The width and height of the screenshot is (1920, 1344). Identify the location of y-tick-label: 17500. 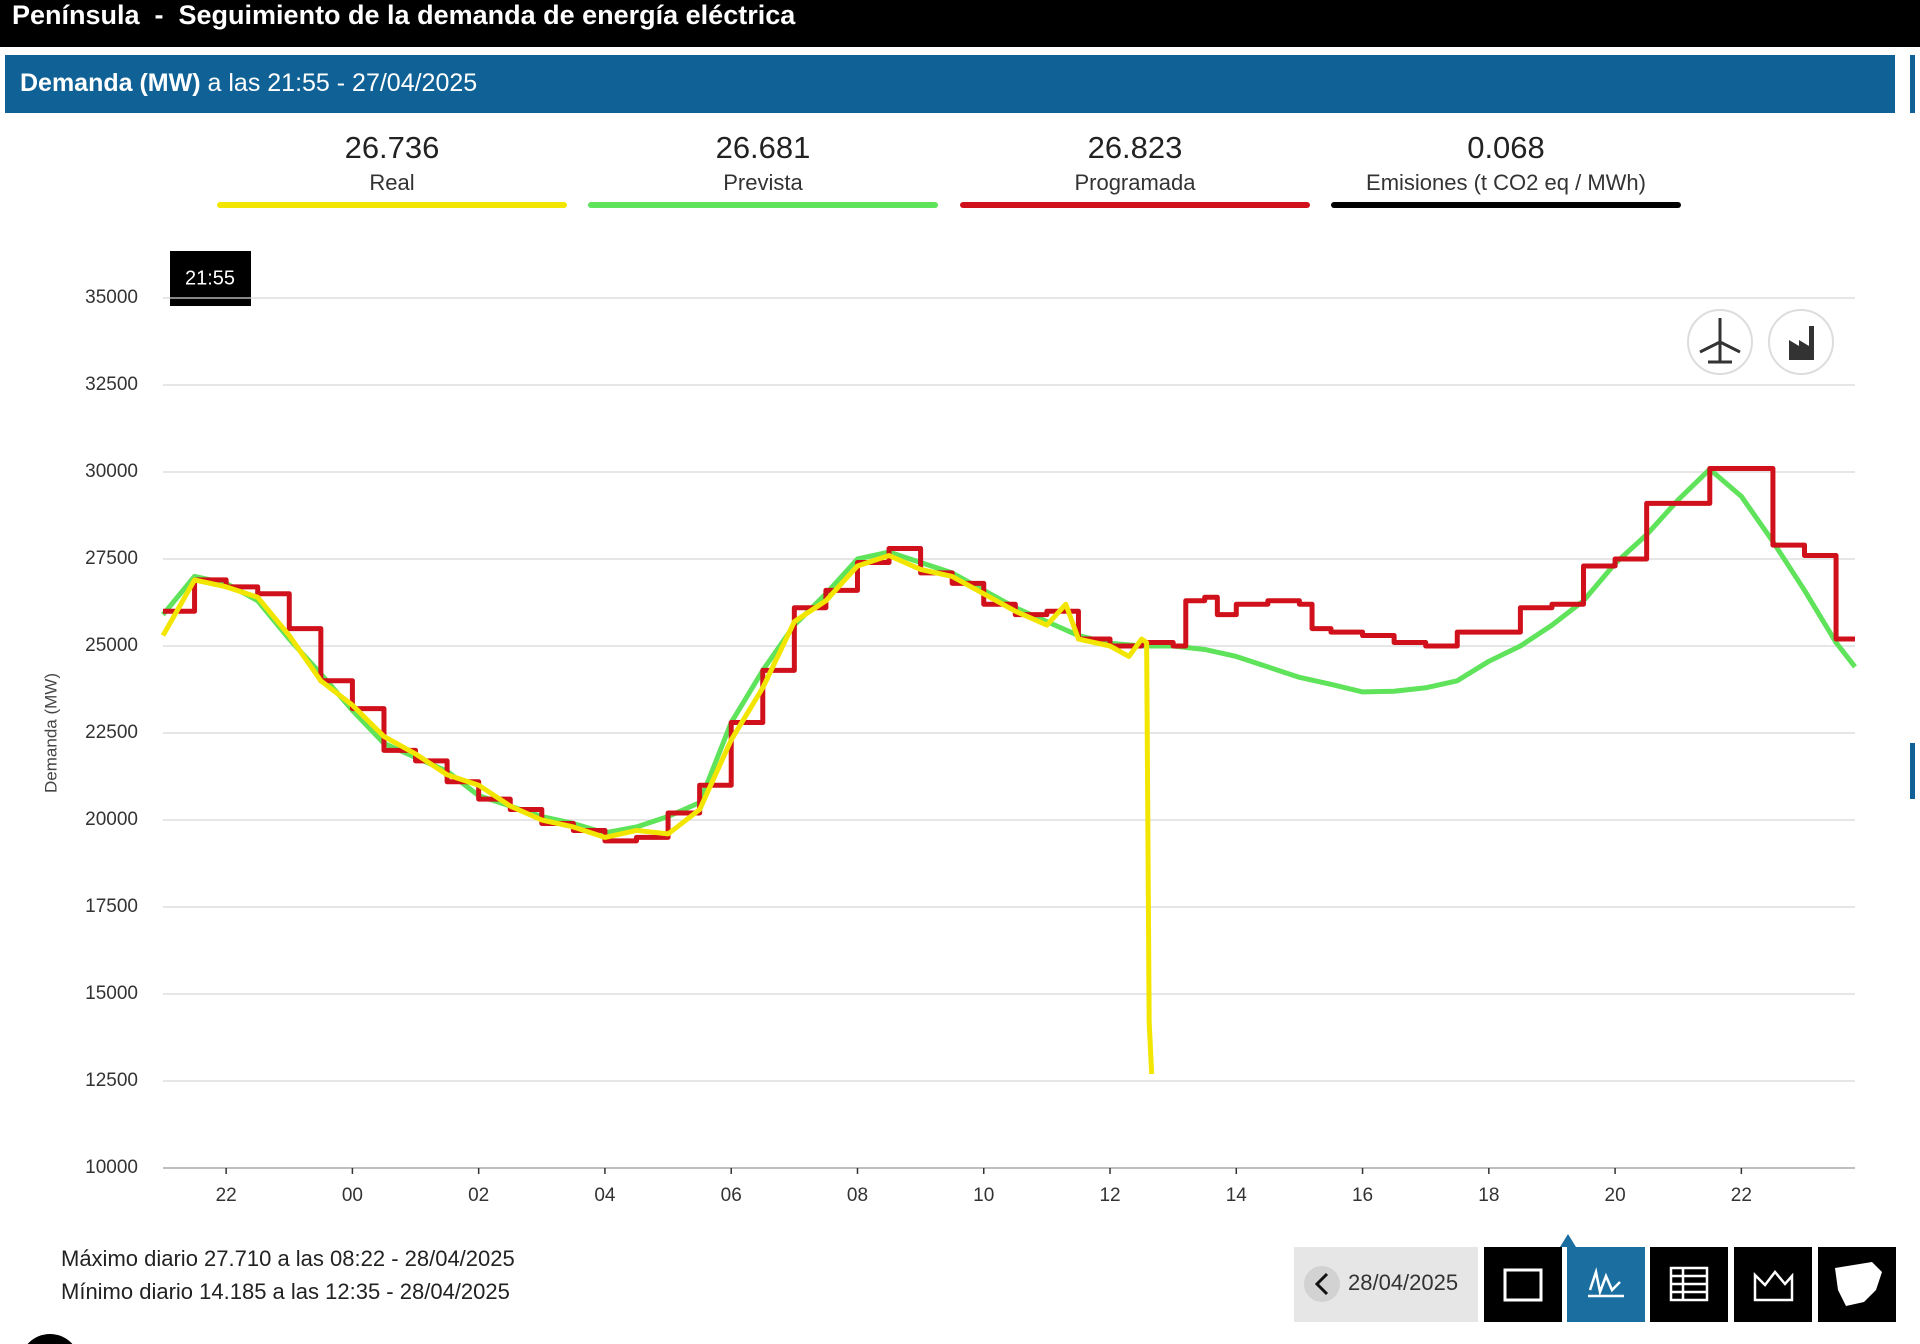
(111, 906).